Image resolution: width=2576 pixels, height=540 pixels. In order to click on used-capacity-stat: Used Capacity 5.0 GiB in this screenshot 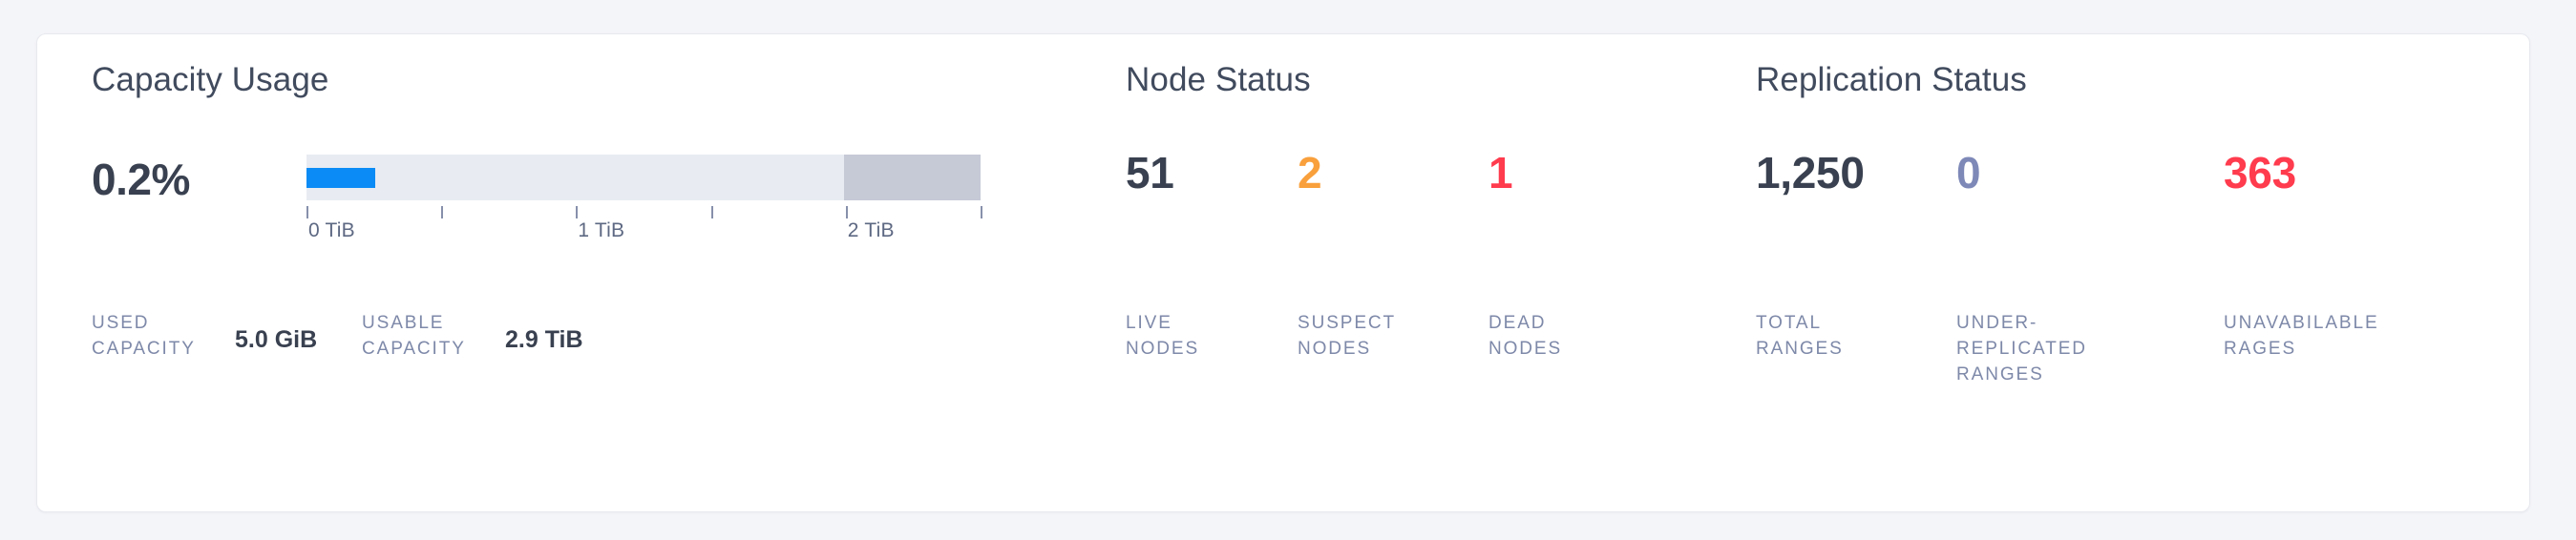, I will do `click(204, 337)`.